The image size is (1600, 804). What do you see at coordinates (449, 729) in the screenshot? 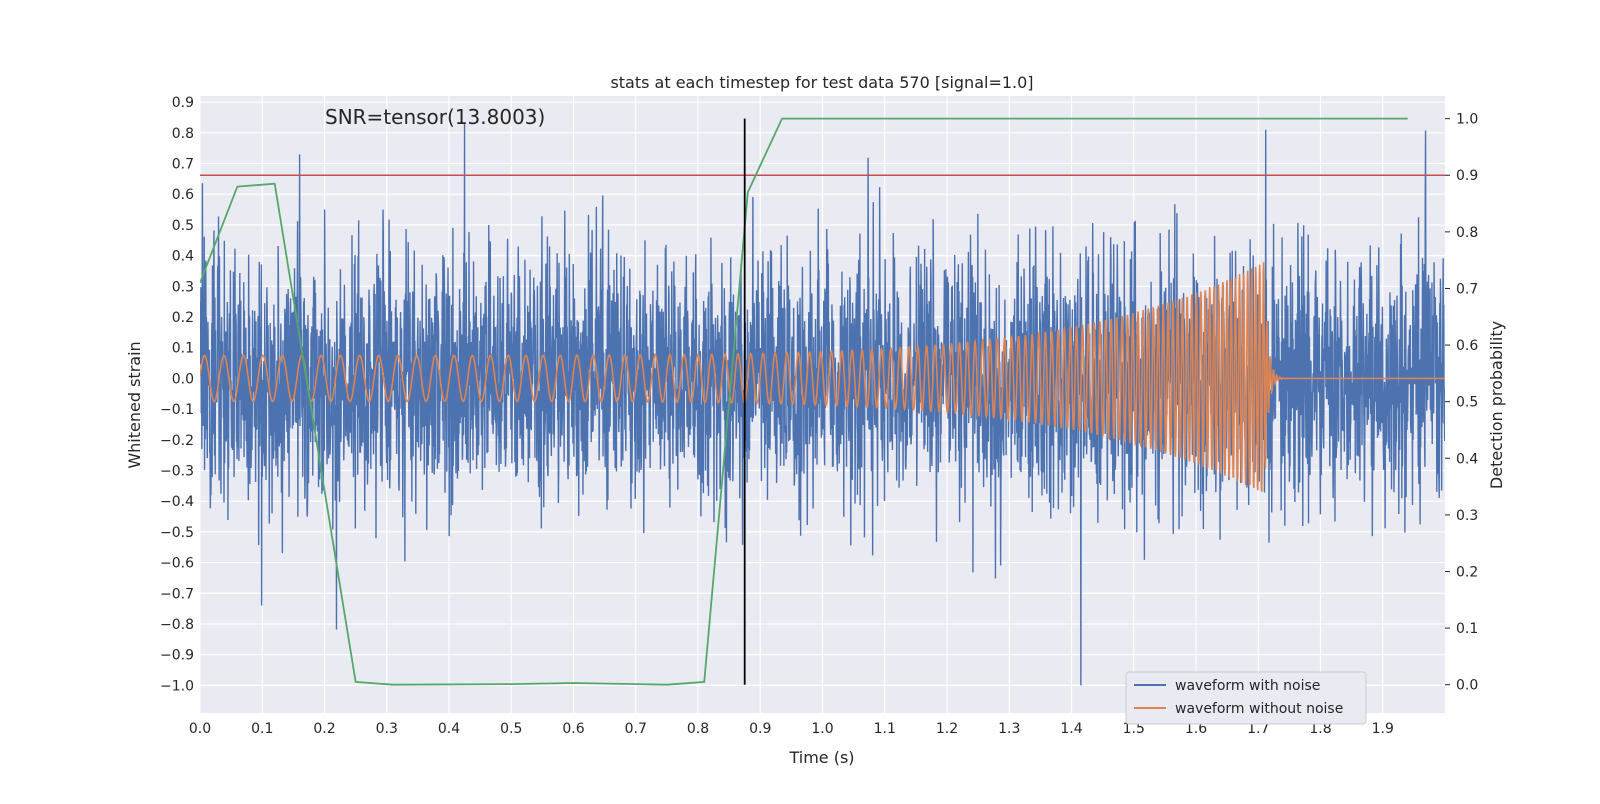
I see `x-tick-label: 0.4` at bounding box center [449, 729].